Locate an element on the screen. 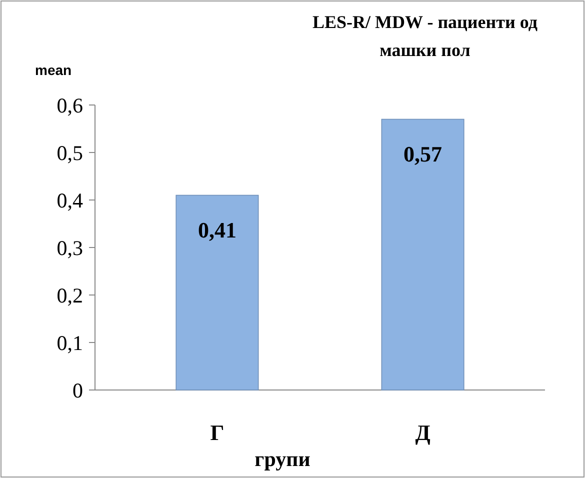  y-tick-label: 0,3 is located at coordinates (69, 248).